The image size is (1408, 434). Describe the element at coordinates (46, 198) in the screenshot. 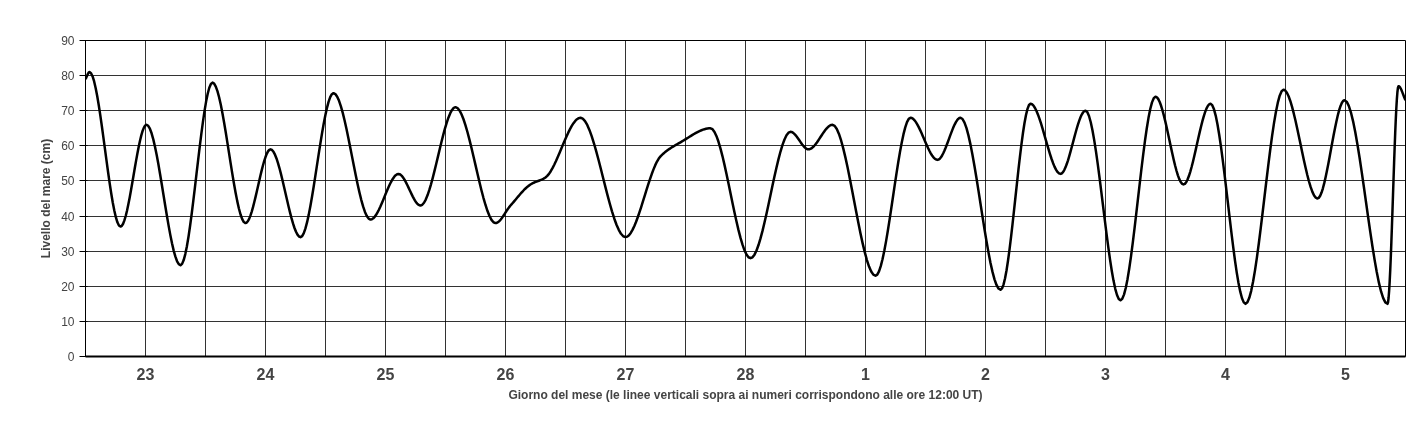

I see `y-axis-title: Livello del mare (cm)` at that location.